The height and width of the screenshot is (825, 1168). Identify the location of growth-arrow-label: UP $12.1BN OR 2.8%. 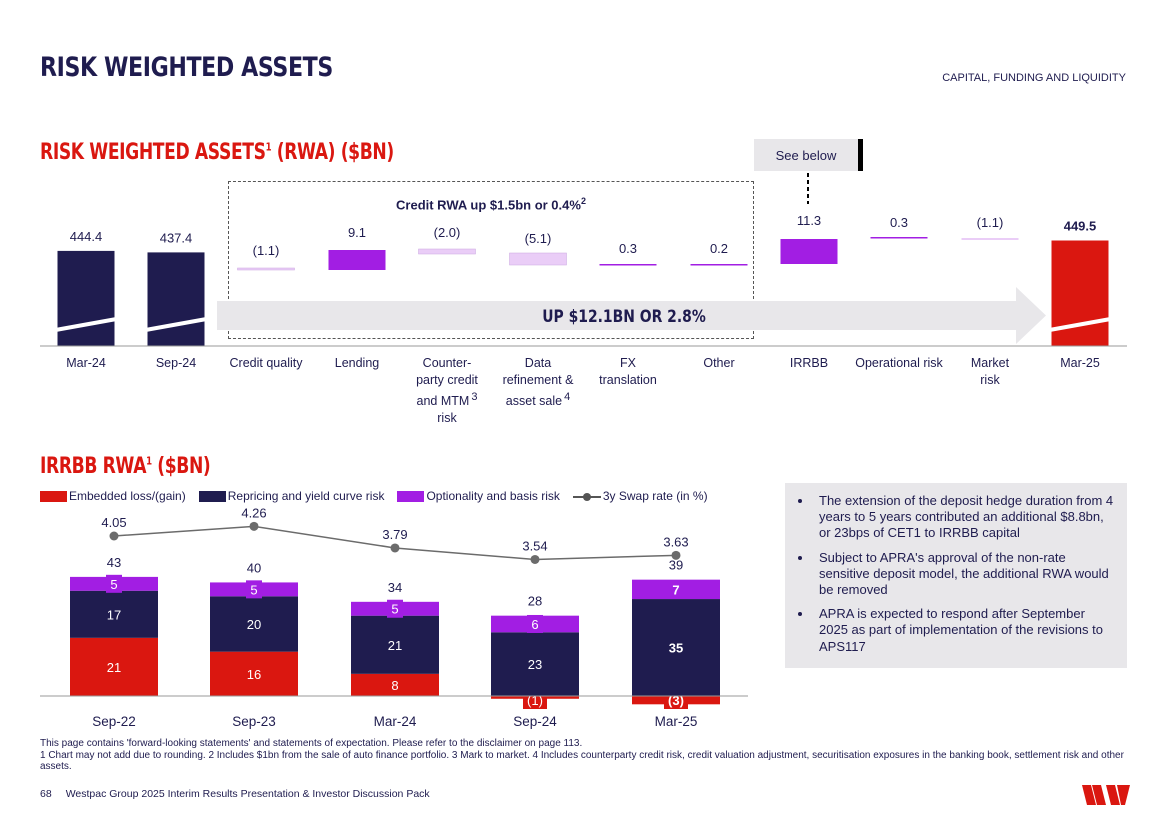
(624, 317).